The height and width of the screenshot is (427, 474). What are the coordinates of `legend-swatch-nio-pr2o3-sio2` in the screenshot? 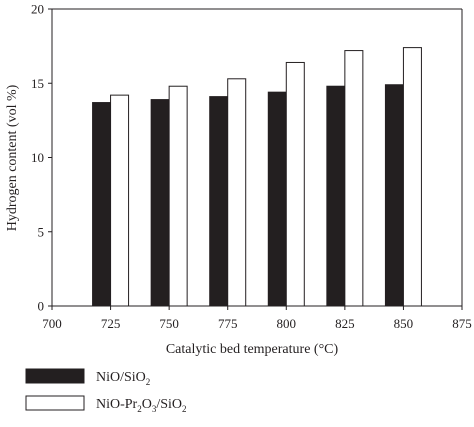 It's located at (55, 403).